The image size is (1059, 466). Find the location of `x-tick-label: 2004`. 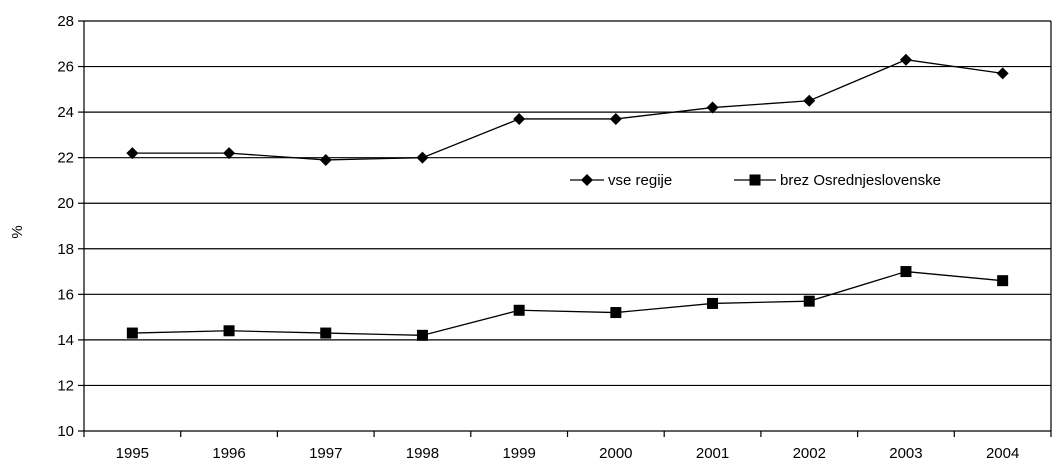

x-tick-label: 2004 is located at coordinates (1002, 453).